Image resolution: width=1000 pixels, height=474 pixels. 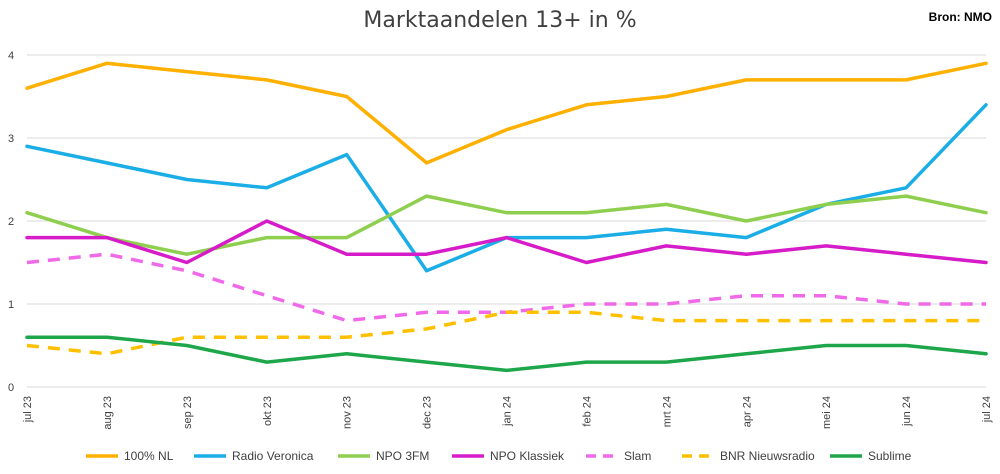 What do you see at coordinates (500, 20) in the screenshot?
I see `chart-title: Marktaandelen 13+ in %` at bounding box center [500, 20].